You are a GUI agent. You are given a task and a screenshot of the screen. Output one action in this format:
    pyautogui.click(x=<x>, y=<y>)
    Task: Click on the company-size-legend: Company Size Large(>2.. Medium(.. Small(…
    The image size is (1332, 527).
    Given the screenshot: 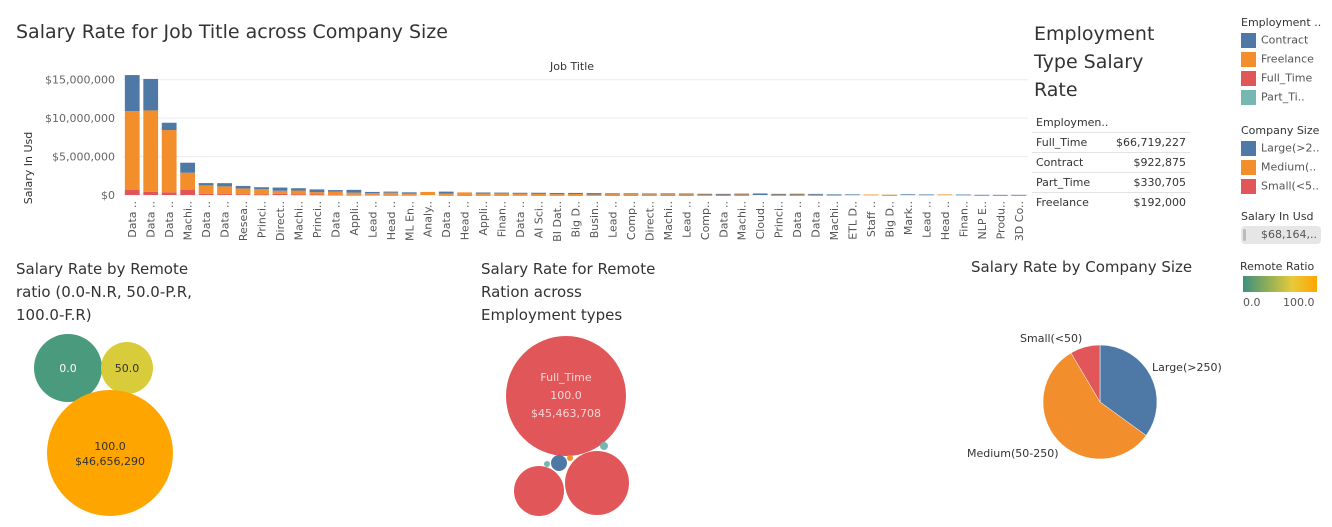 What is the action you would take?
    pyautogui.click(x=1286, y=161)
    